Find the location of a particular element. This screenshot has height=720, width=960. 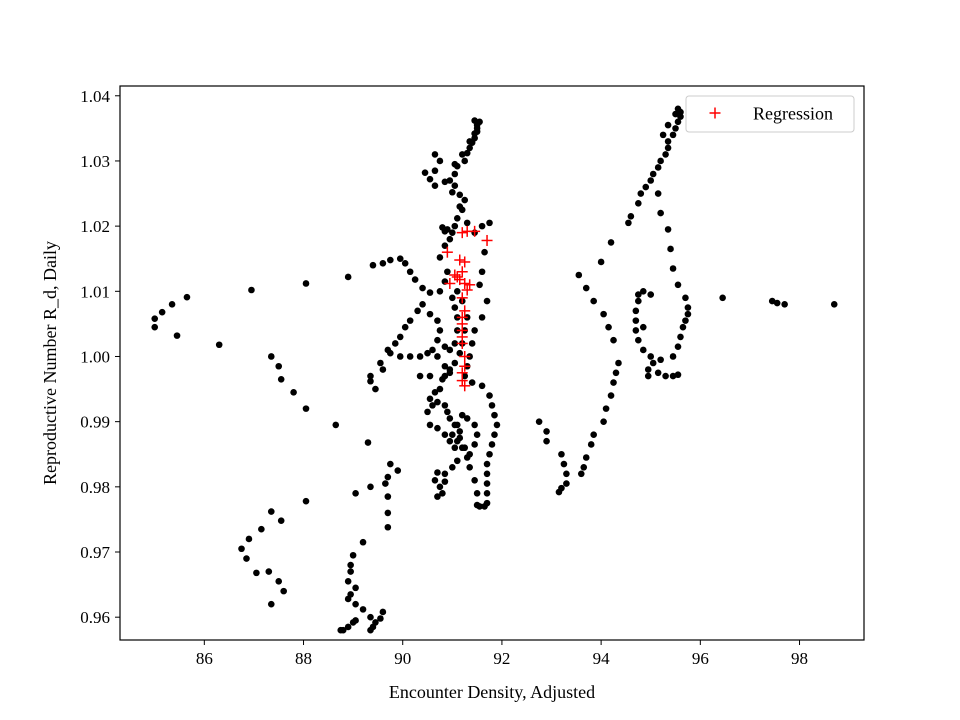

y-tick-label: 1.02 is located at coordinates (95, 226).